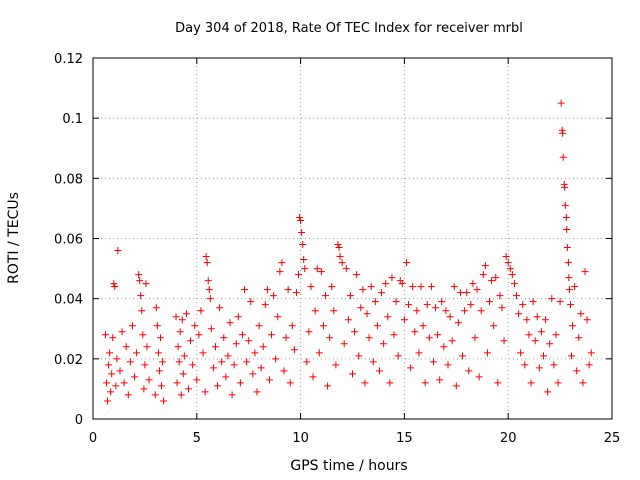 This screenshot has height=480, width=640. What do you see at coordinates (68, 59) in the screenshot?
I see `y-tick-label: 0.12` at bounding box center [68, 59].